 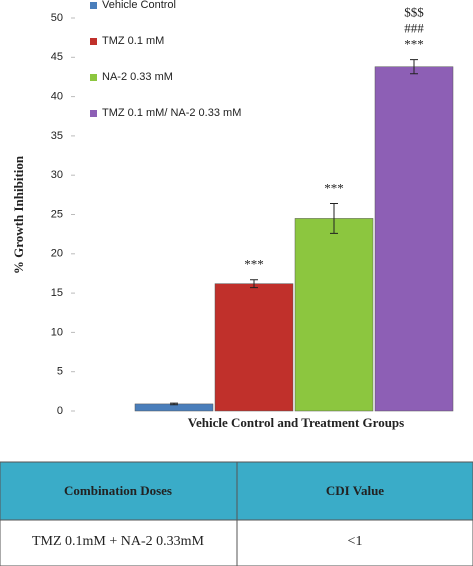 I want to click on y-tick-label: 30, so click(x=57, y=175).